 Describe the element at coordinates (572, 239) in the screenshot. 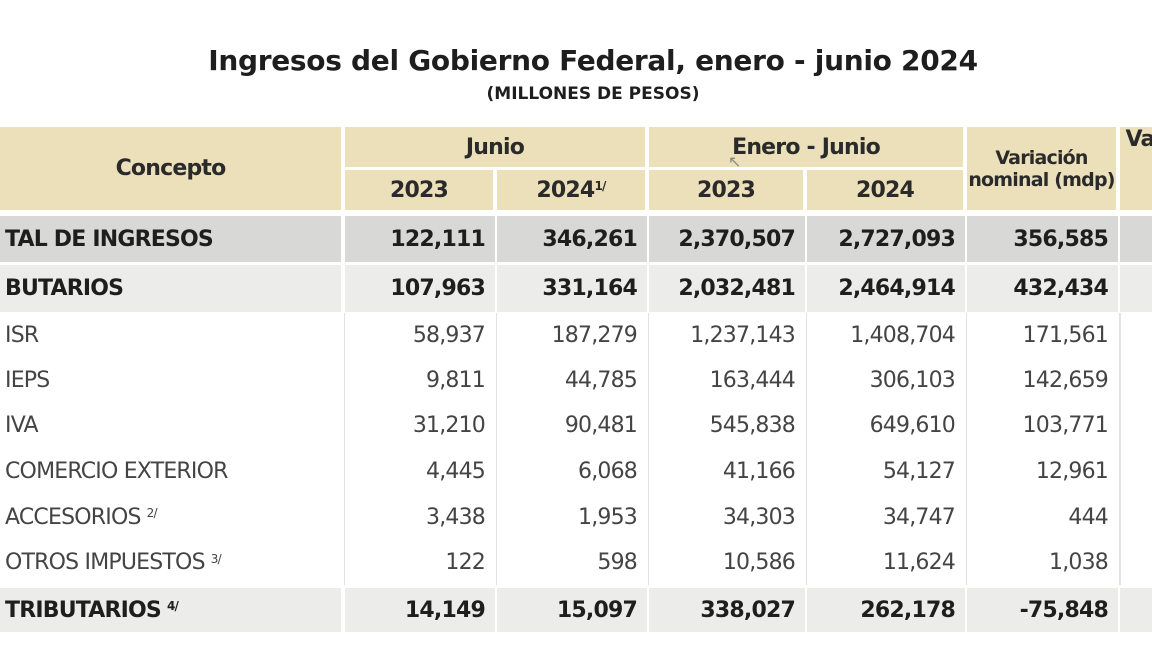

I see `table-cell: 346,261` at that location.